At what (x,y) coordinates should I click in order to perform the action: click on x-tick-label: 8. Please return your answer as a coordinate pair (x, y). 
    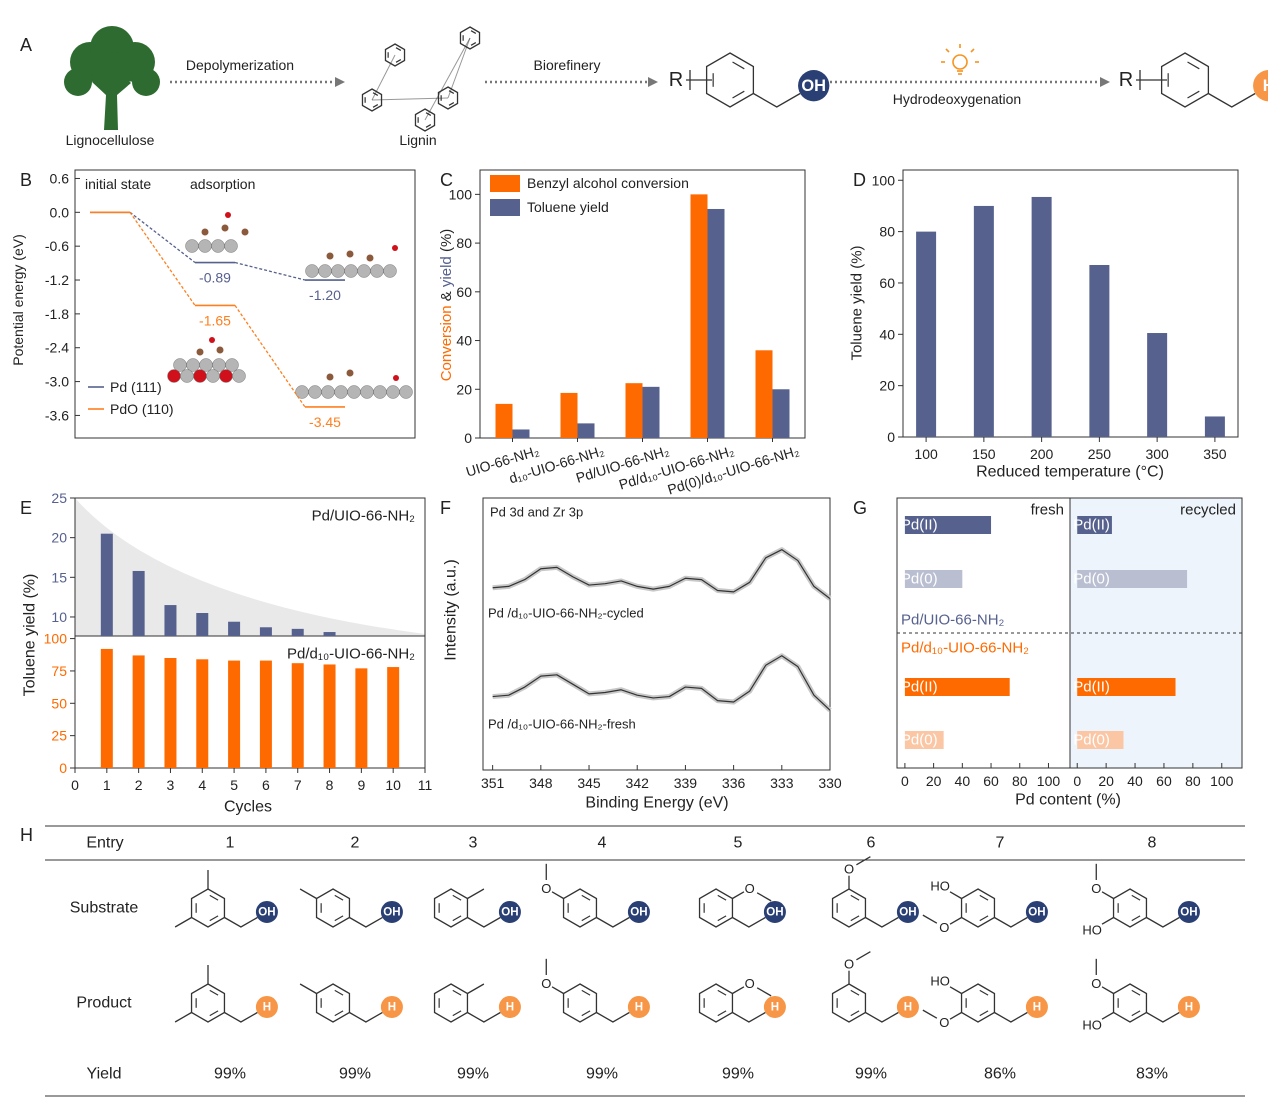
    Looking at the image, I should click on (330, 785).